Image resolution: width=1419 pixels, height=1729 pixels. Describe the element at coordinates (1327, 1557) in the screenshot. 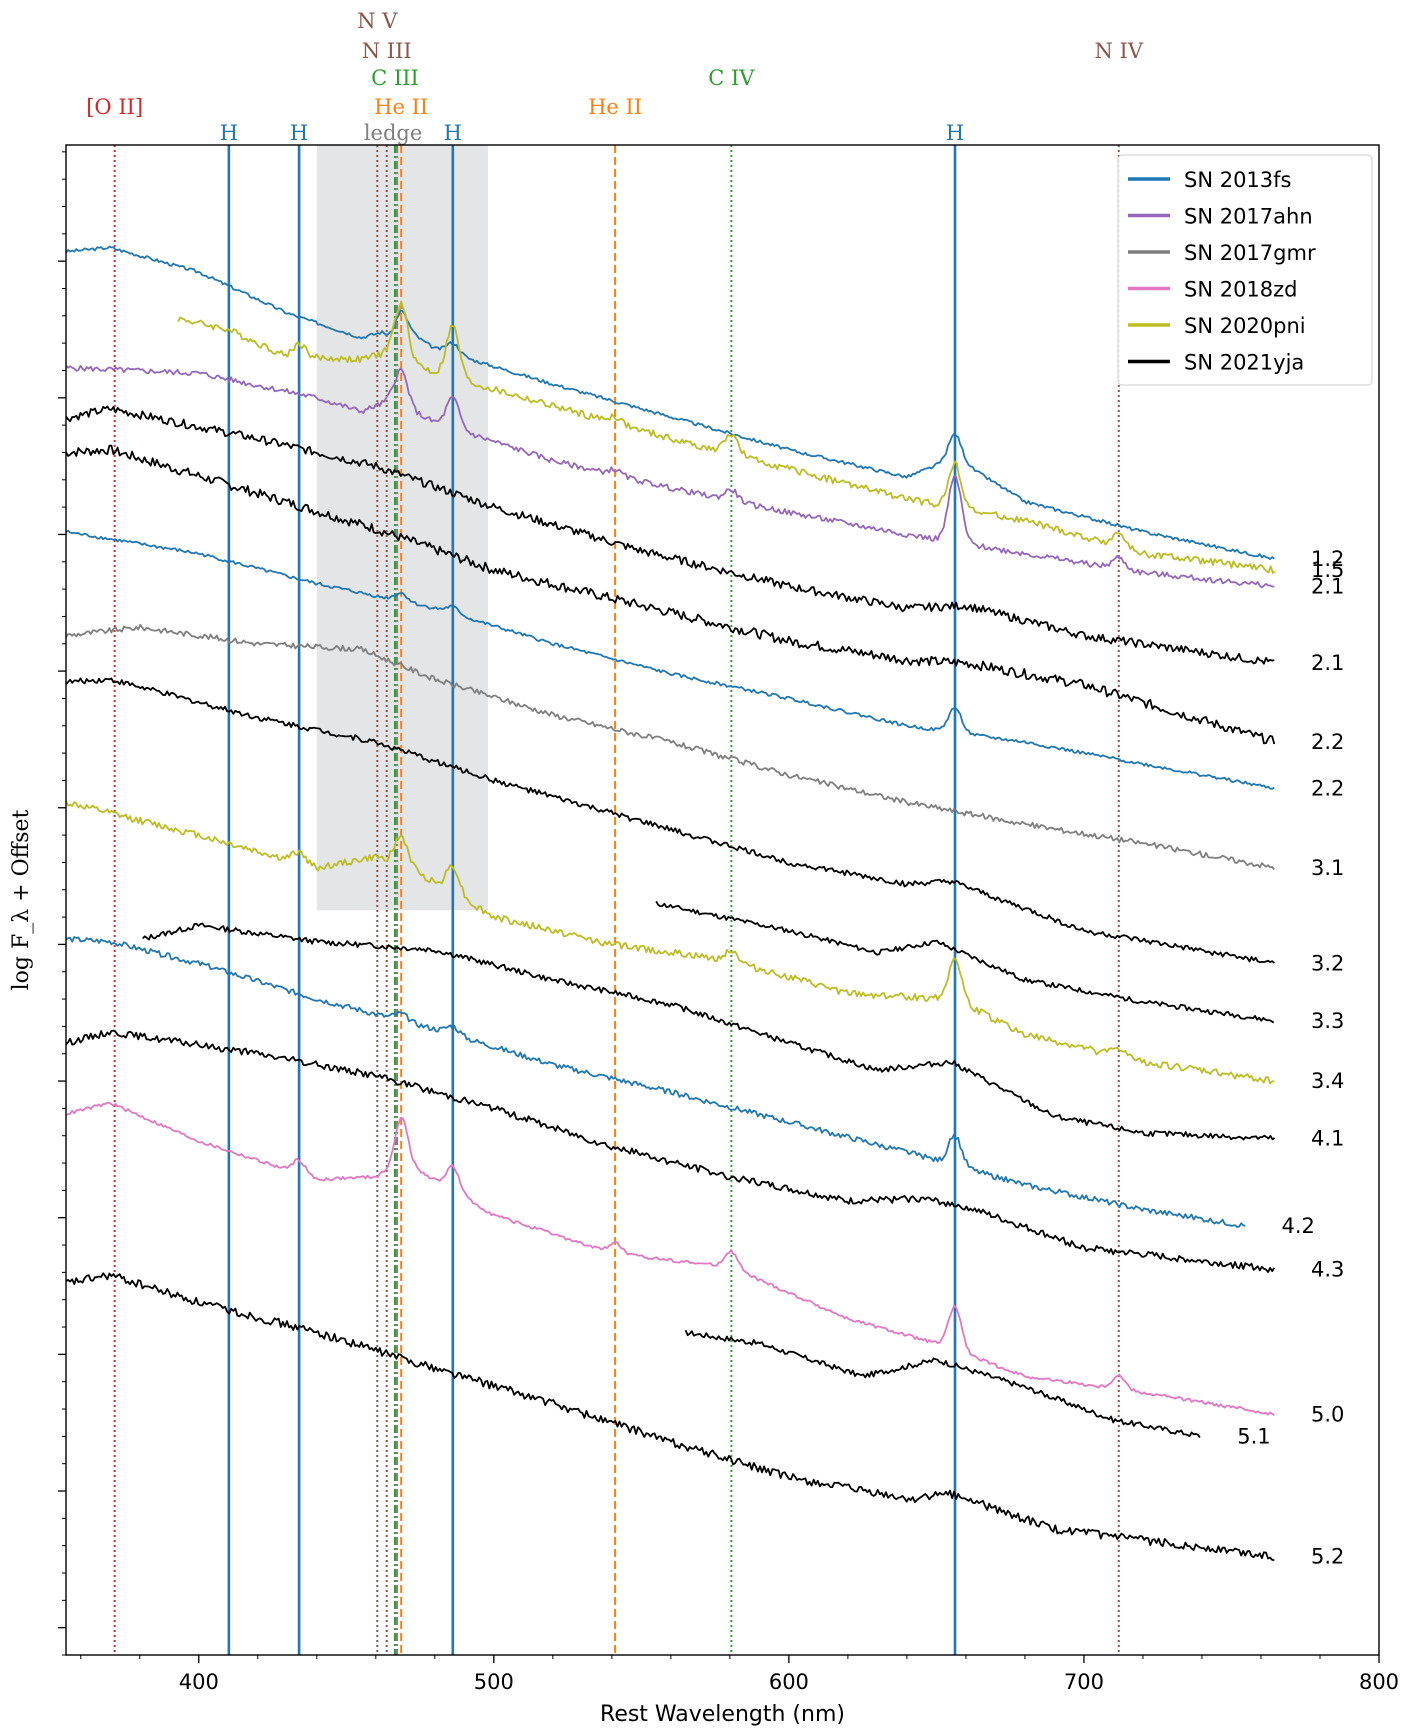

I see `epoch-label: 5.2` at that location.